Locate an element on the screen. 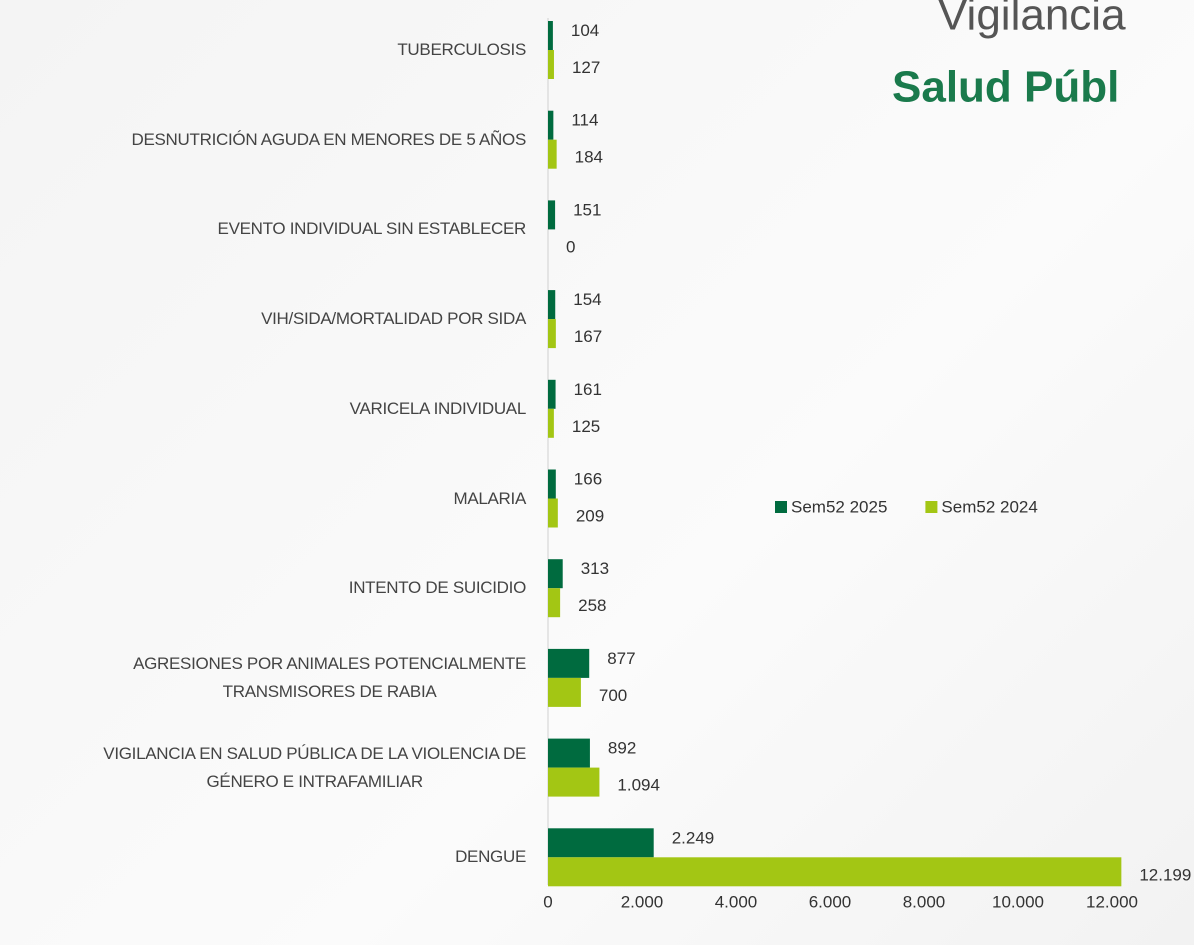 The width and height of the screenshot is (1194, 945). category-label: DENGUE is located at coordinates (490, 857).